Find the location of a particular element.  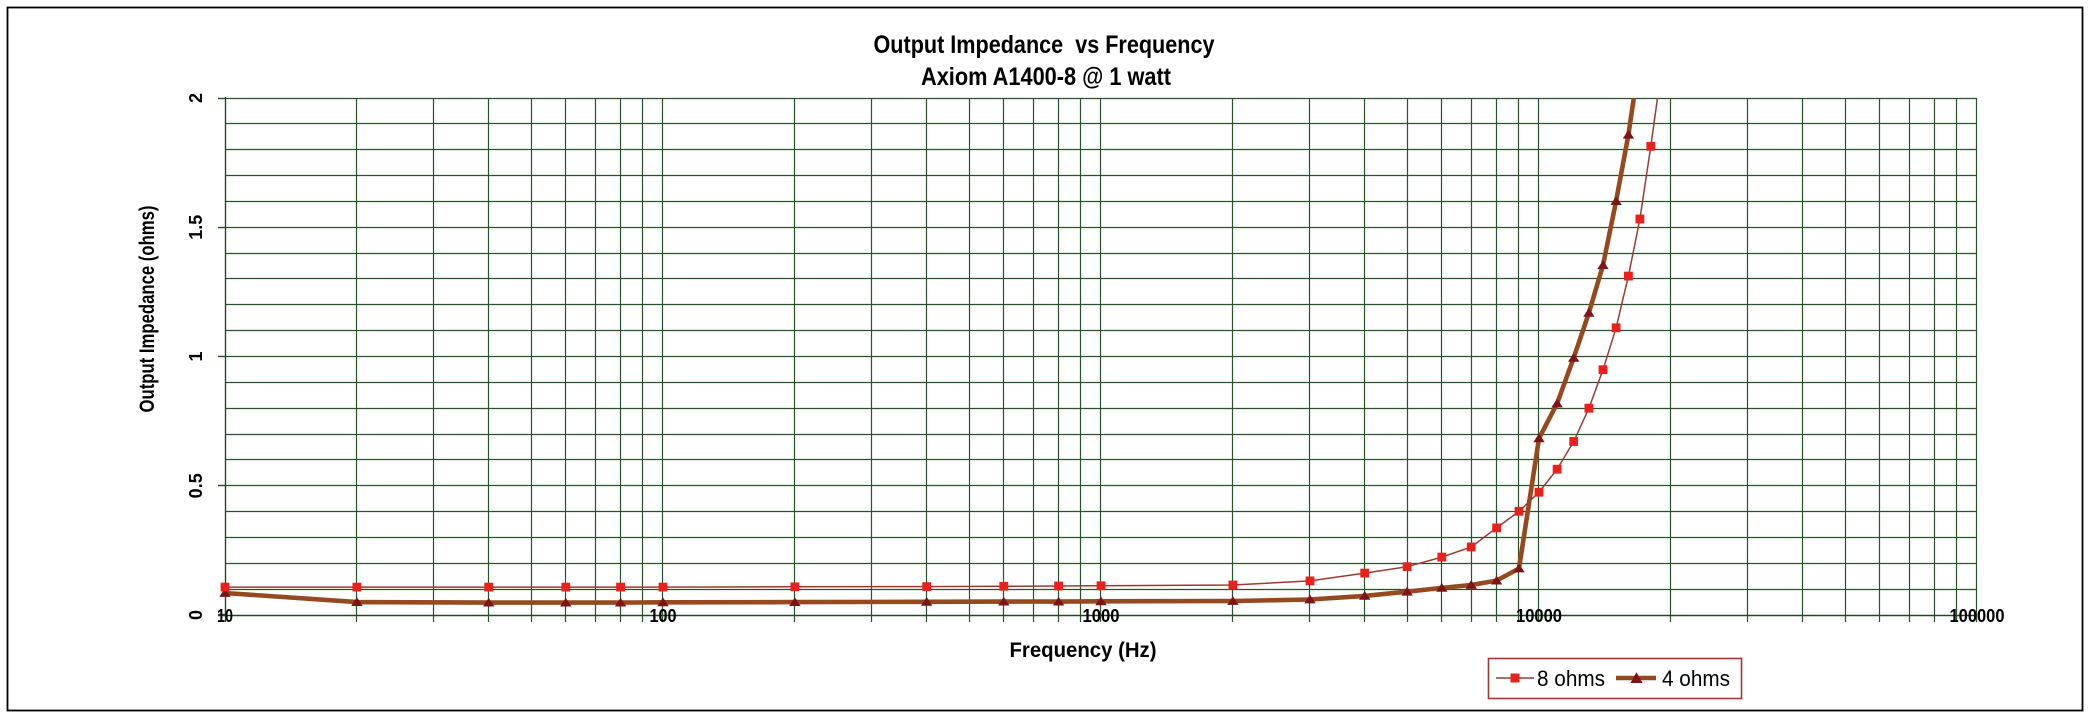

svg-text: 100000 is located at coordinates (1977, 616).